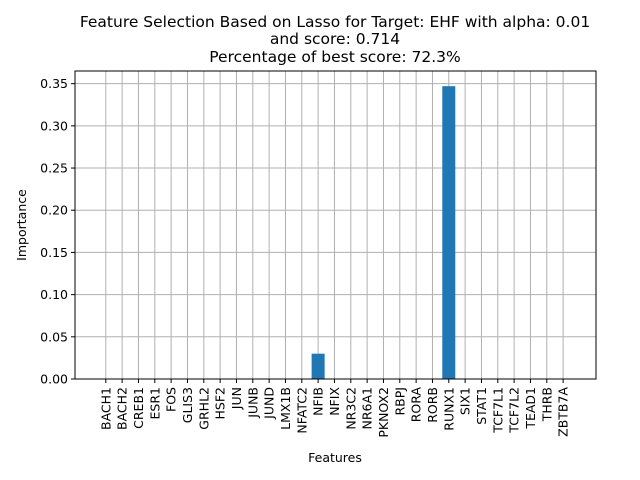 The width and height of the screenshot is (640, 480). Describe the element at coordinates (122, 408) in the screenshot. I see `x-tick-label: BACH2` at that location.